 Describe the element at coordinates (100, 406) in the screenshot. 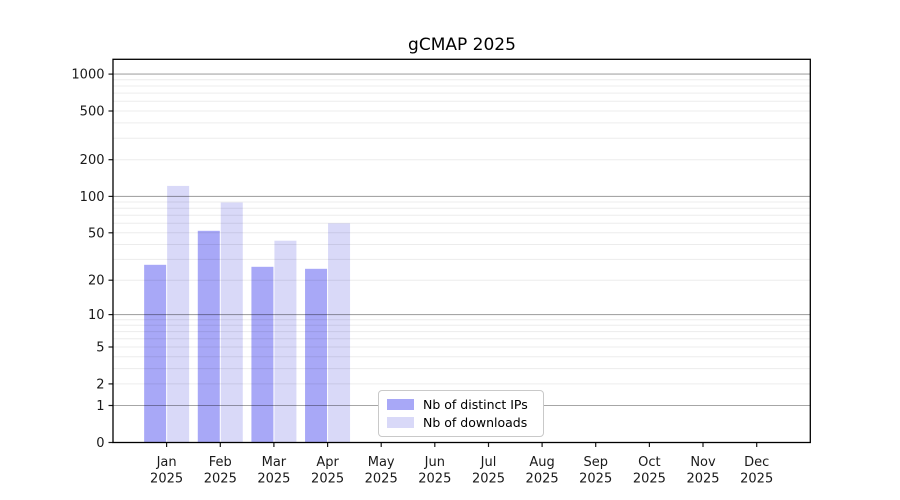

I see `y-tick-label-1: 1` at that location.